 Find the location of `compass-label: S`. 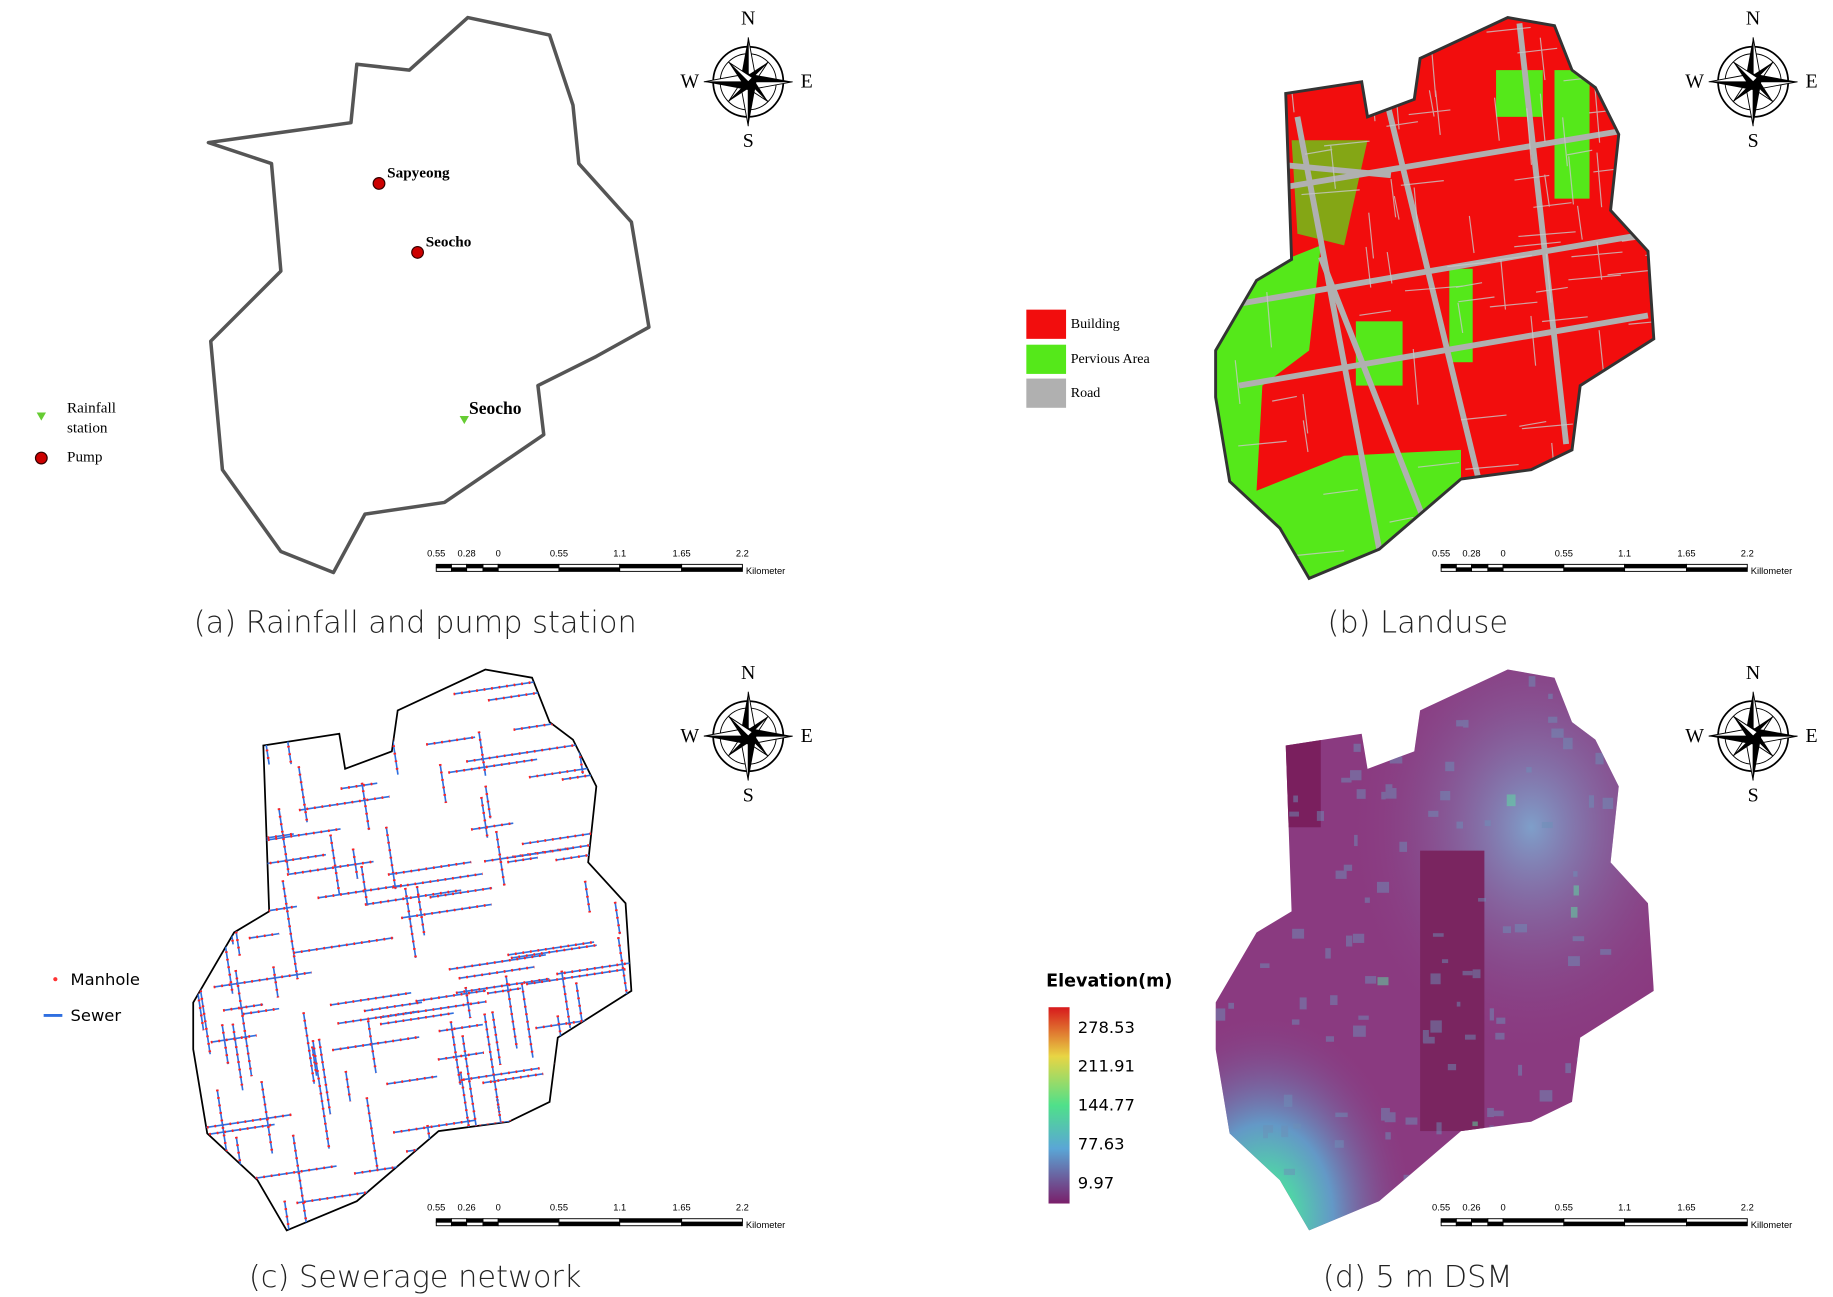

compass-label: S is located at coordinates (748, 795).